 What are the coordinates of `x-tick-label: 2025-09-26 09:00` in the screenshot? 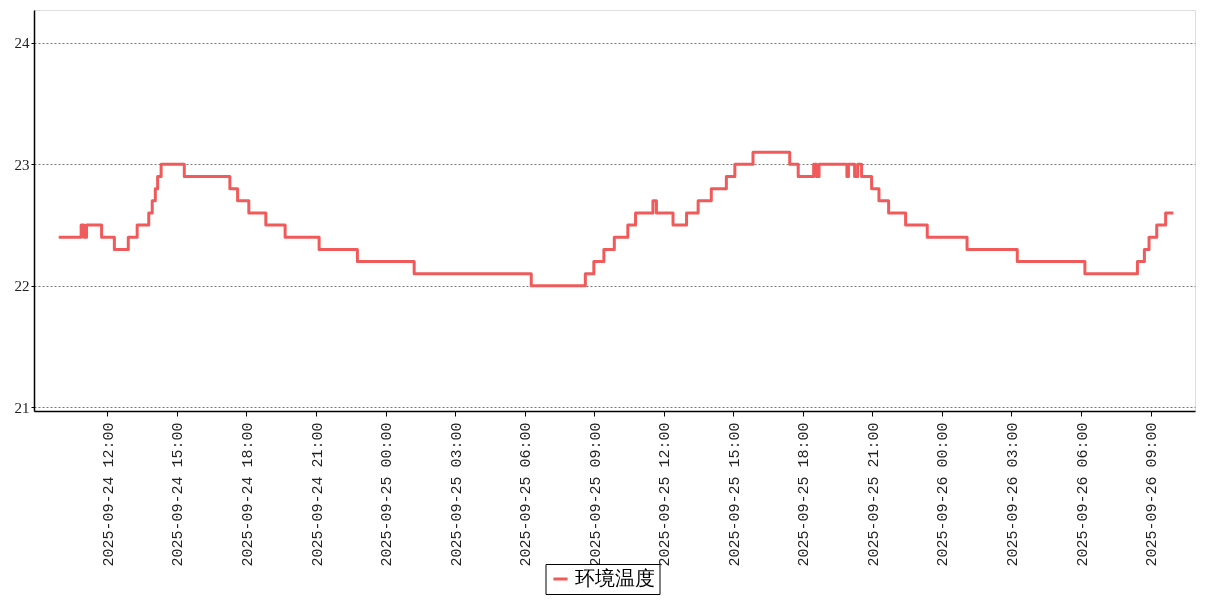 It's located at (1153, 494).